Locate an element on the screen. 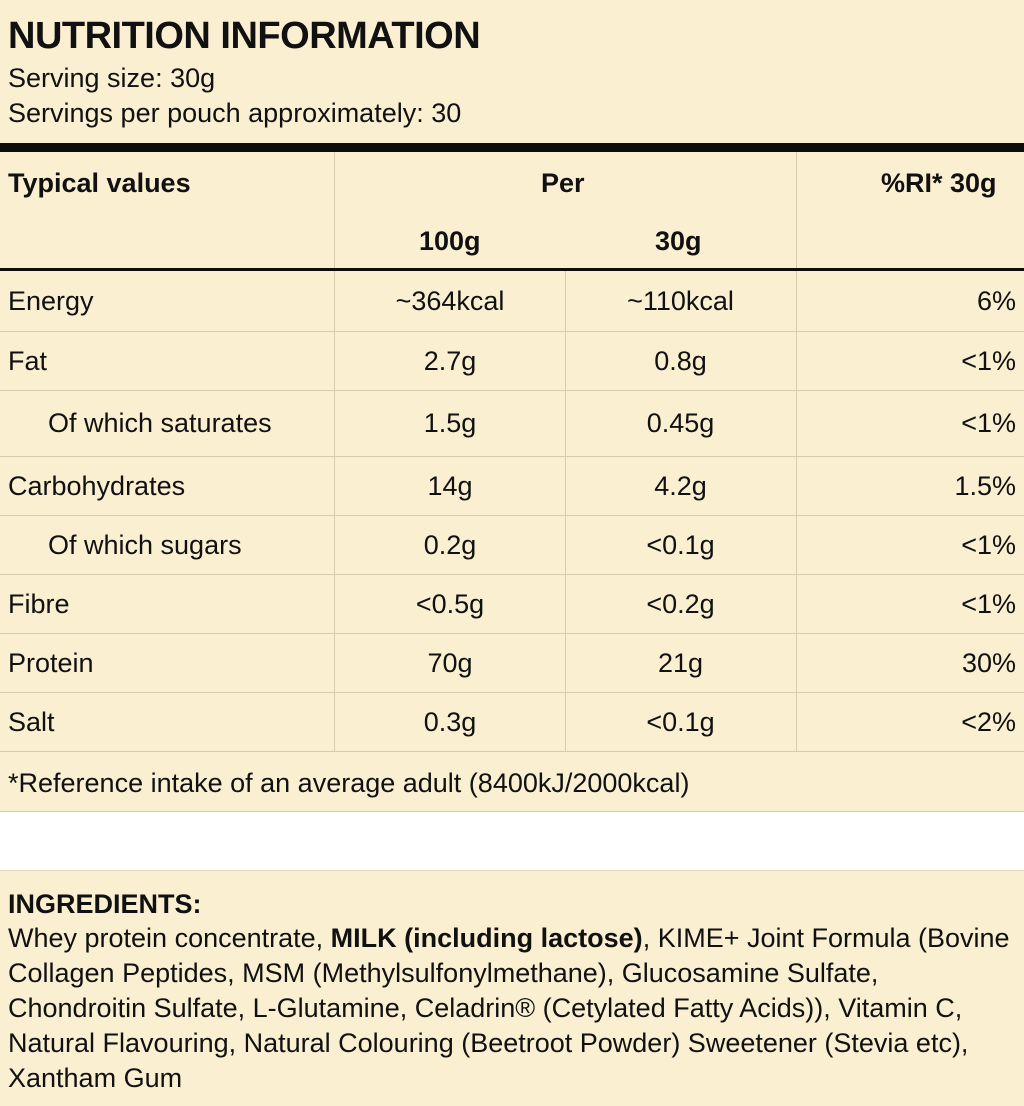  value-per-100g: <0.5g is located at coordinates (450, 603).